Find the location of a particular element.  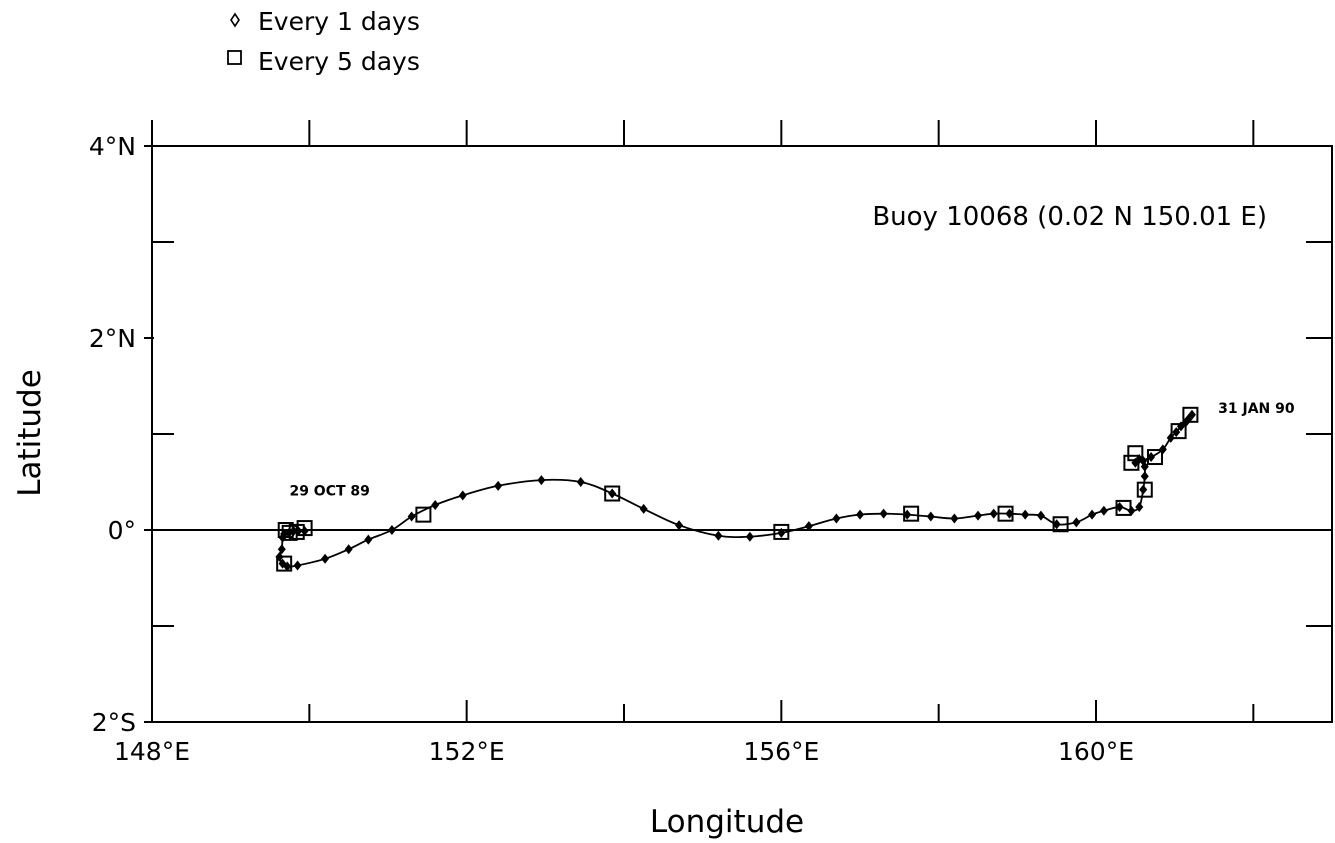

legend-label-daily: Every 1 days is located at coordinates (339, 21).